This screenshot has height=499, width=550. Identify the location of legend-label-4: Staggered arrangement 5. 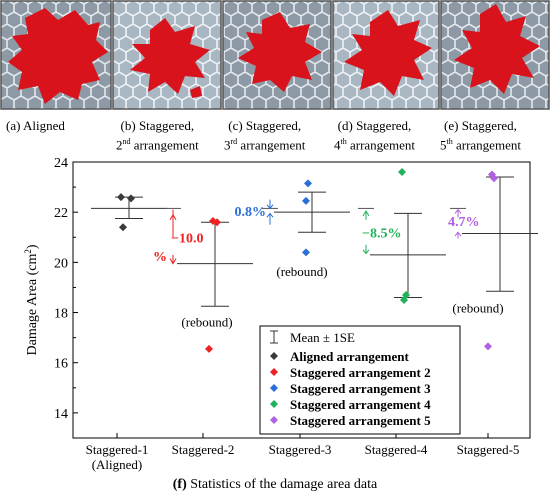
(360, 420).